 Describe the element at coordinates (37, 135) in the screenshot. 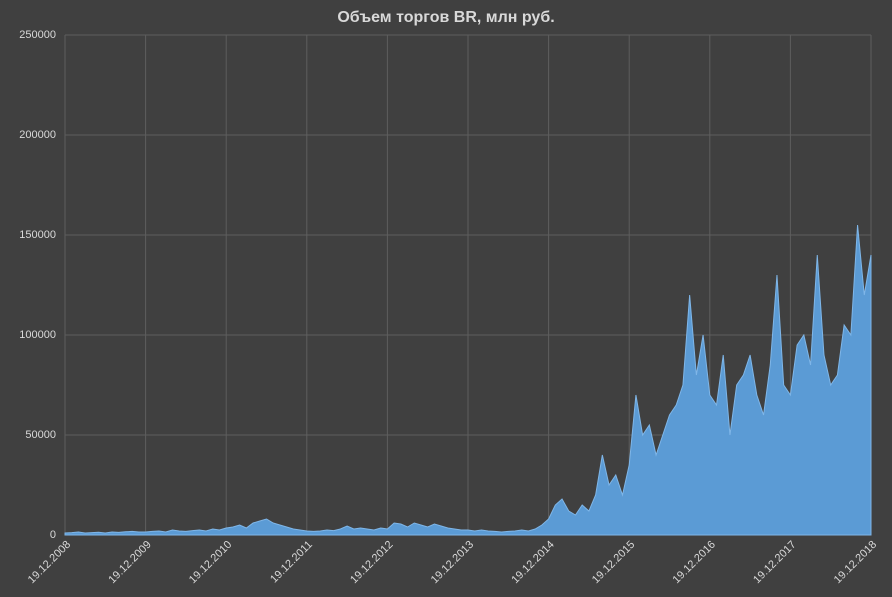

I see `y-tick-label: 200000` at that location.